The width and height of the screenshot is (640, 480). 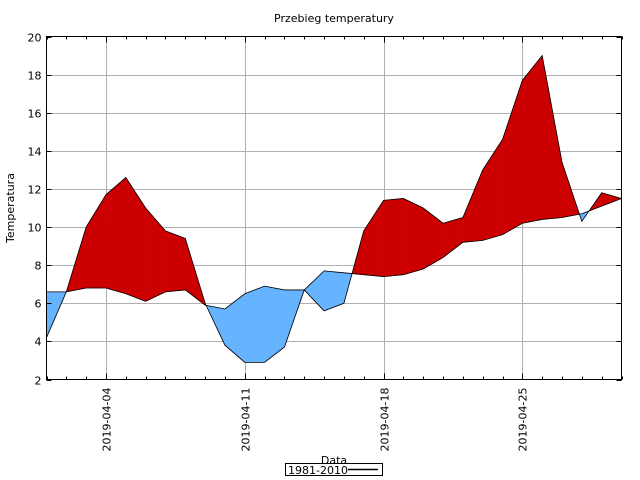 I want to click on legend: 1981-2010, so click(x=334, y=470).